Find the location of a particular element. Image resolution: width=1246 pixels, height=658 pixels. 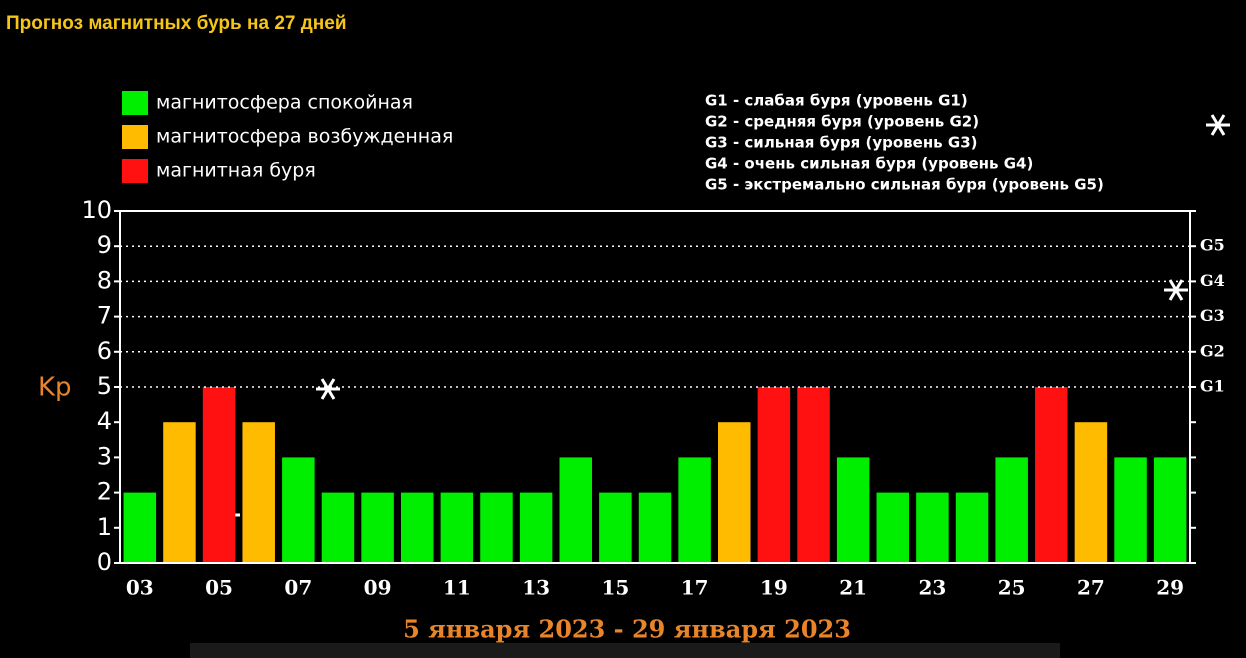

x-tick-label: 07 is located at coordinates (298, 588).